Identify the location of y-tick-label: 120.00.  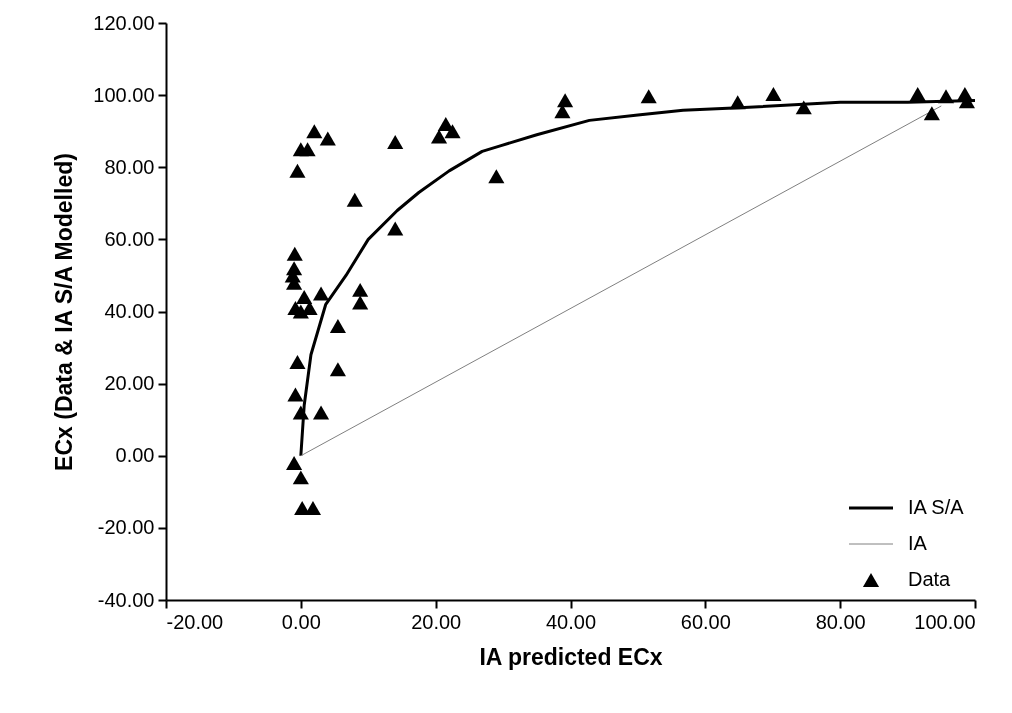
(124, 22).